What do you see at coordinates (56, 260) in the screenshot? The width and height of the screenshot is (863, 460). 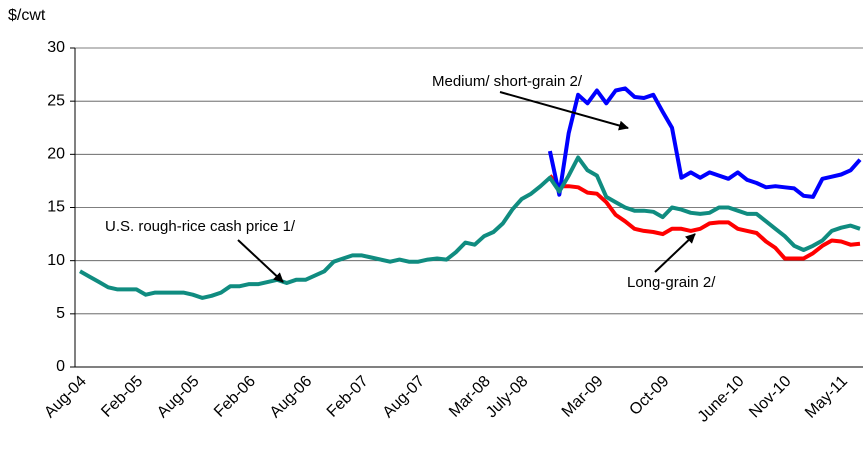 I see `y-tick-label: 10` at bounding box center [56, 260].